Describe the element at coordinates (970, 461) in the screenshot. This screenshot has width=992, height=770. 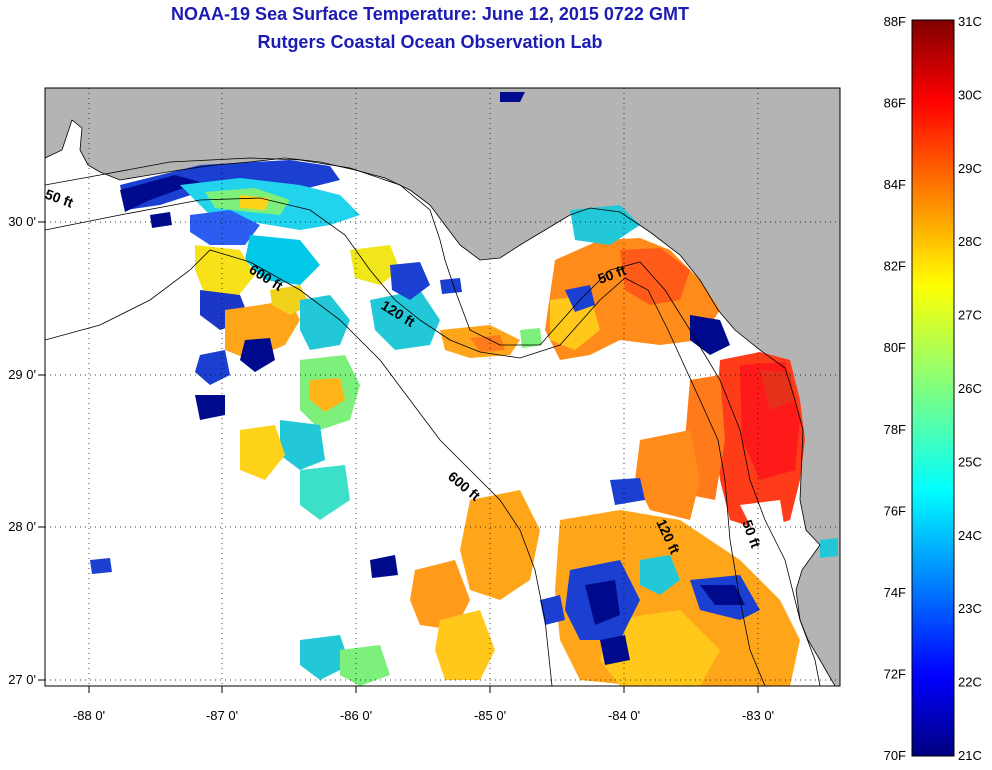
I see `colorbar-c-label: 25C` at that location.